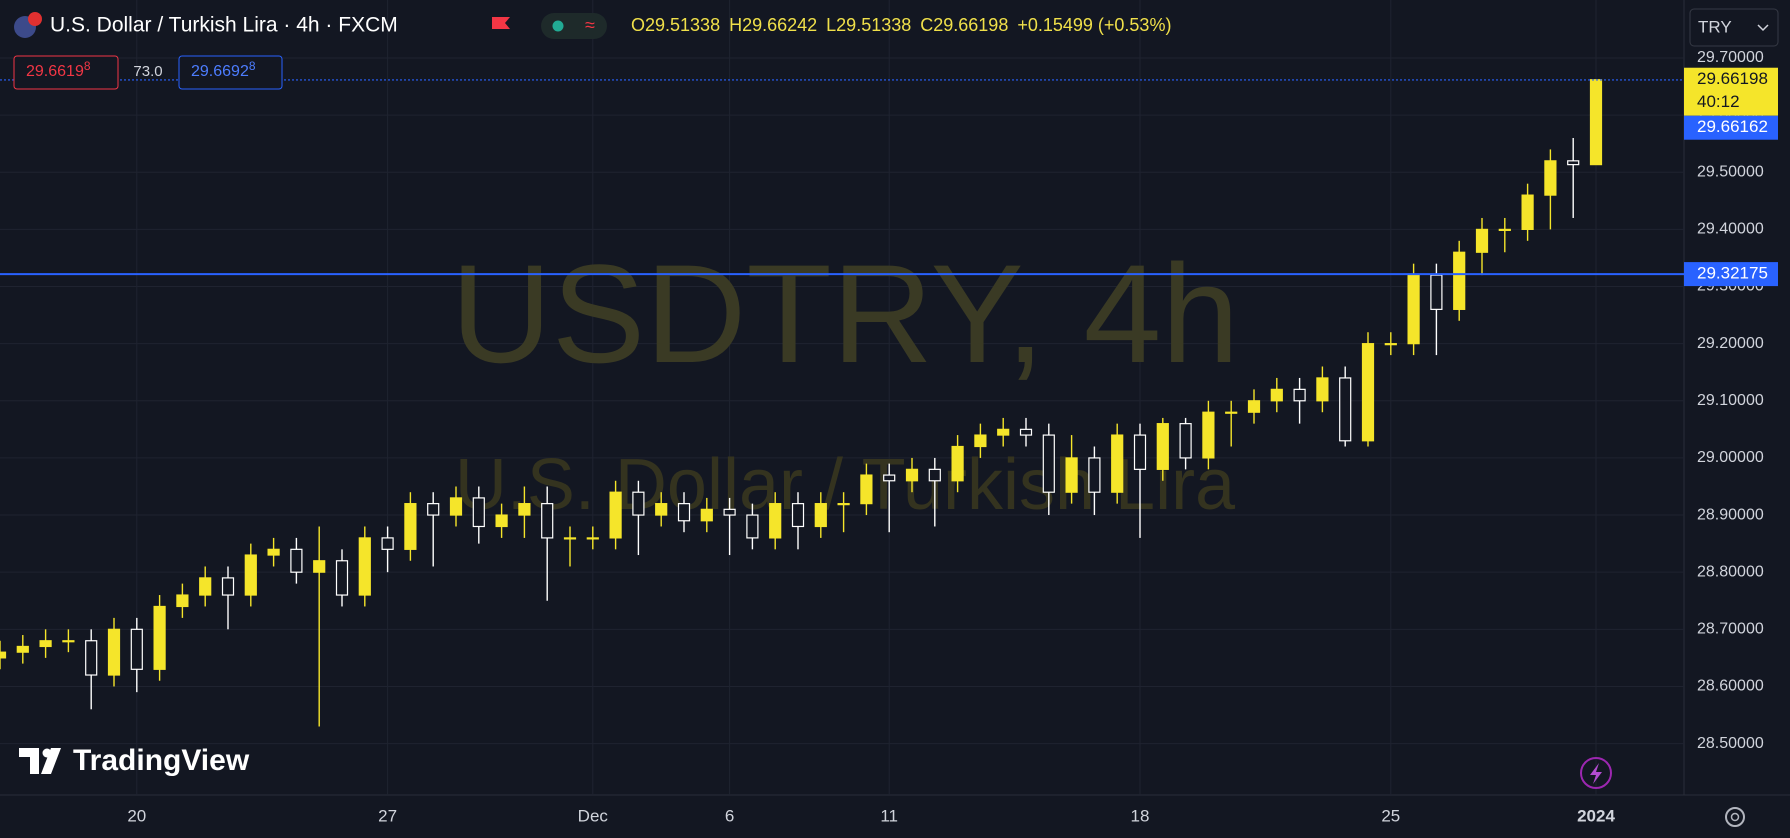  What do you see at coordinates (1730, 171) in the screenshot?
I see `y-tick-label: 29.50000` at bounding box center [1730, 171].